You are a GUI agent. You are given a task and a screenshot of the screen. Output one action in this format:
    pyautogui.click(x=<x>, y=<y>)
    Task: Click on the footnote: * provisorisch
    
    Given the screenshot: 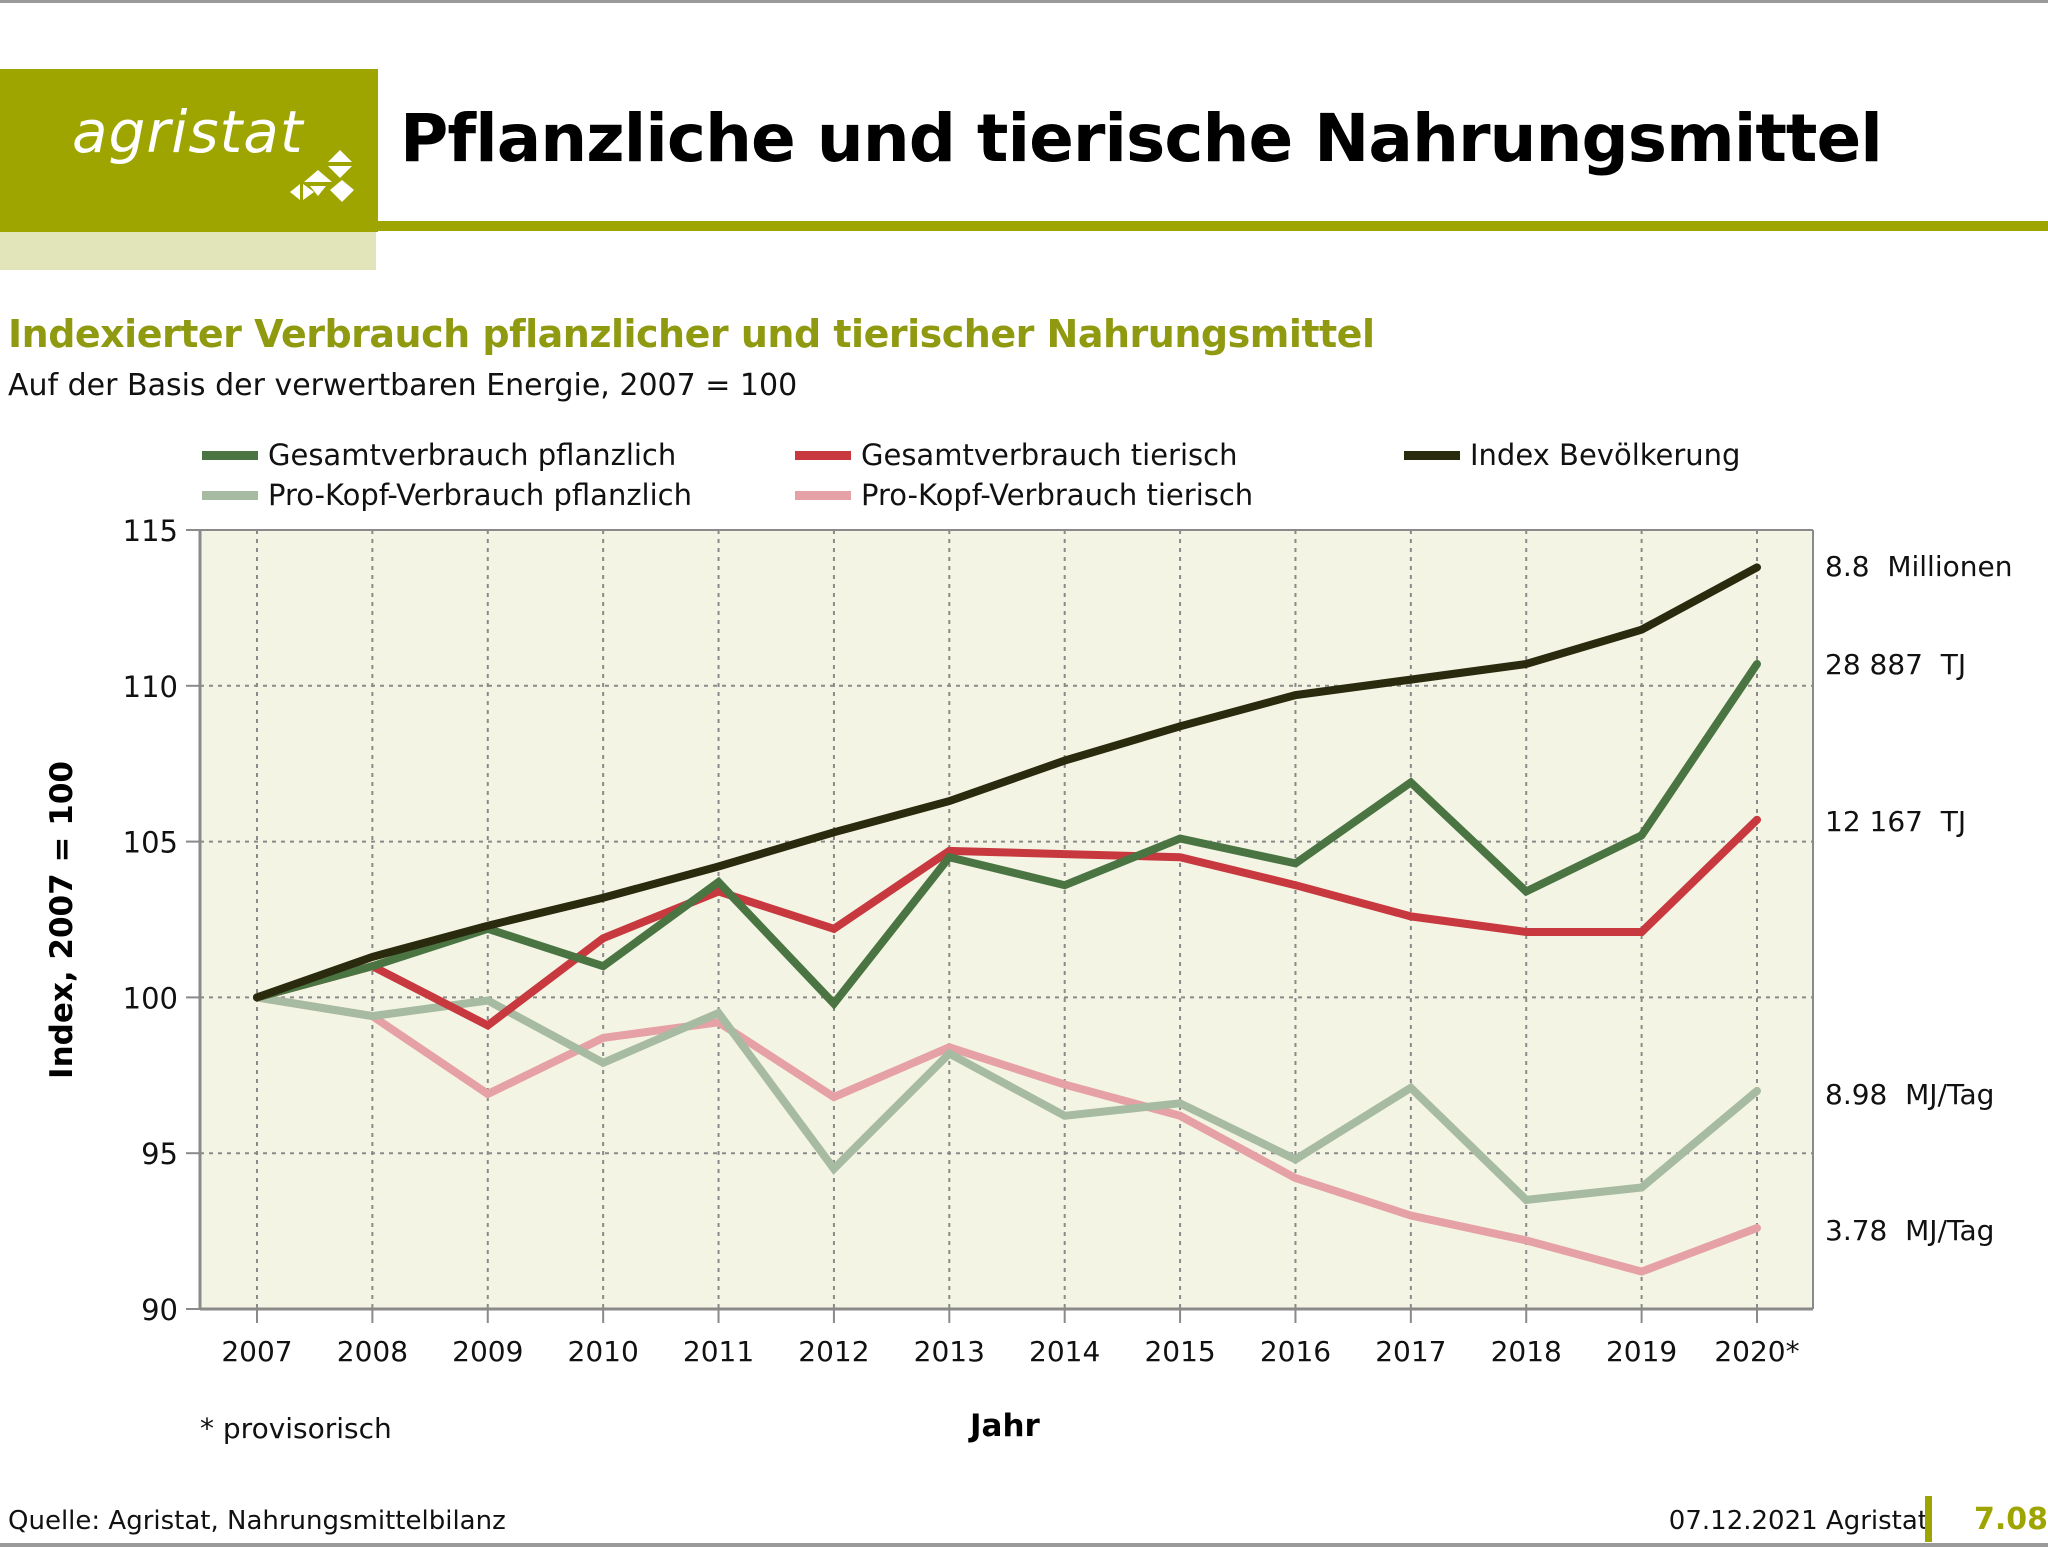 What is the action you would take?
    pyautogui.click(x=296, y=1428)
    